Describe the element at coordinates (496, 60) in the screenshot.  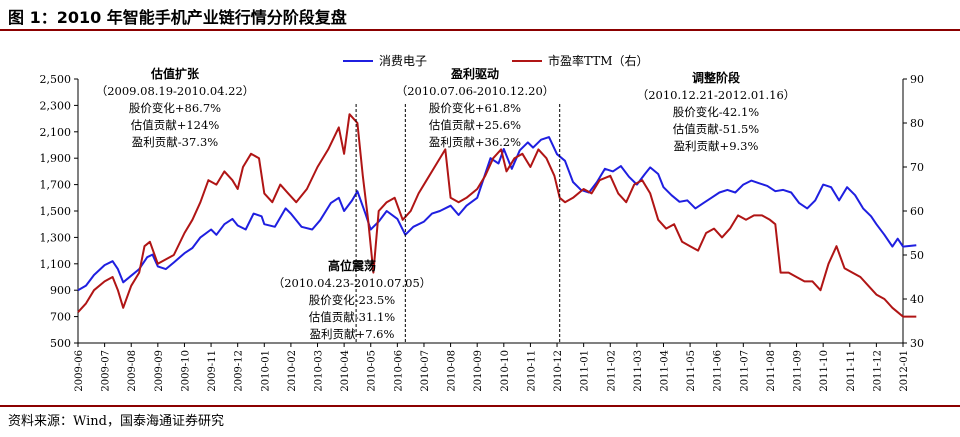
I see `chart-legend: 消费电子 市盈率TTM（右）` at that location.